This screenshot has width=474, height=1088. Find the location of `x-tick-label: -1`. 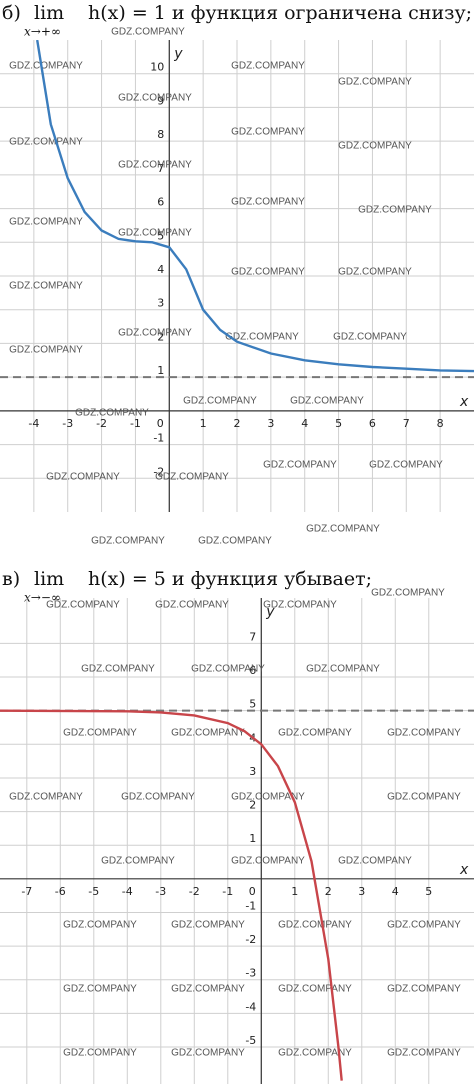

x-tick-label: -1 is located at coordinates (227, 891).